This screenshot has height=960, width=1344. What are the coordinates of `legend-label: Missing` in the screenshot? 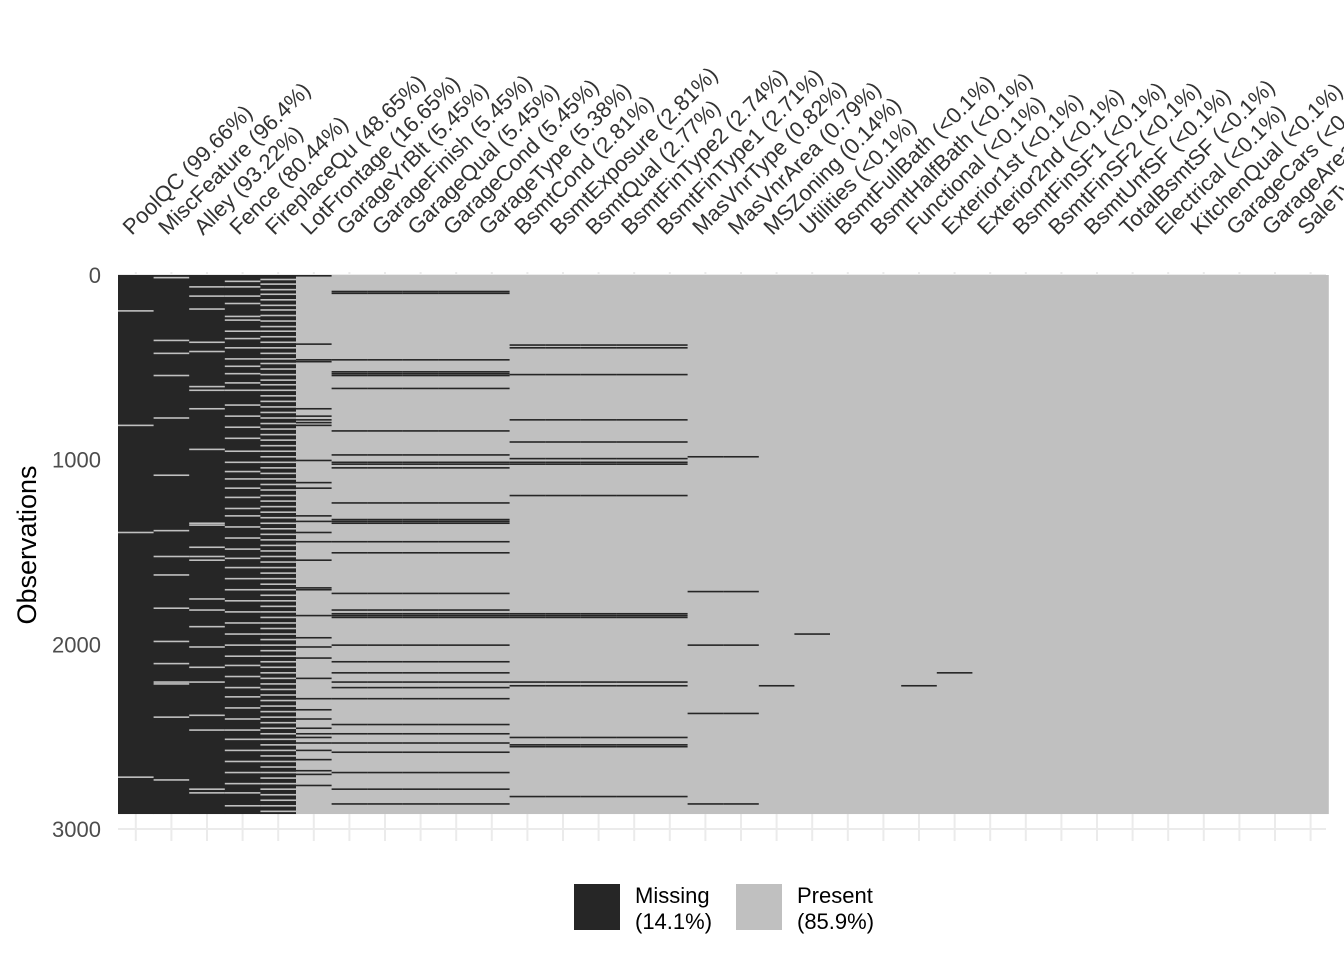 It's located at (672, 895).